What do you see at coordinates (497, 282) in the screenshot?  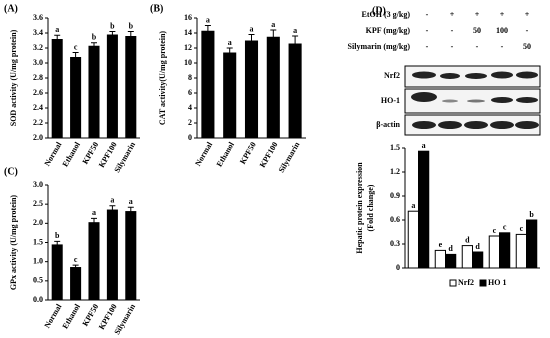 I see `legend-label: HO 1` at bounding box center [497, 282].